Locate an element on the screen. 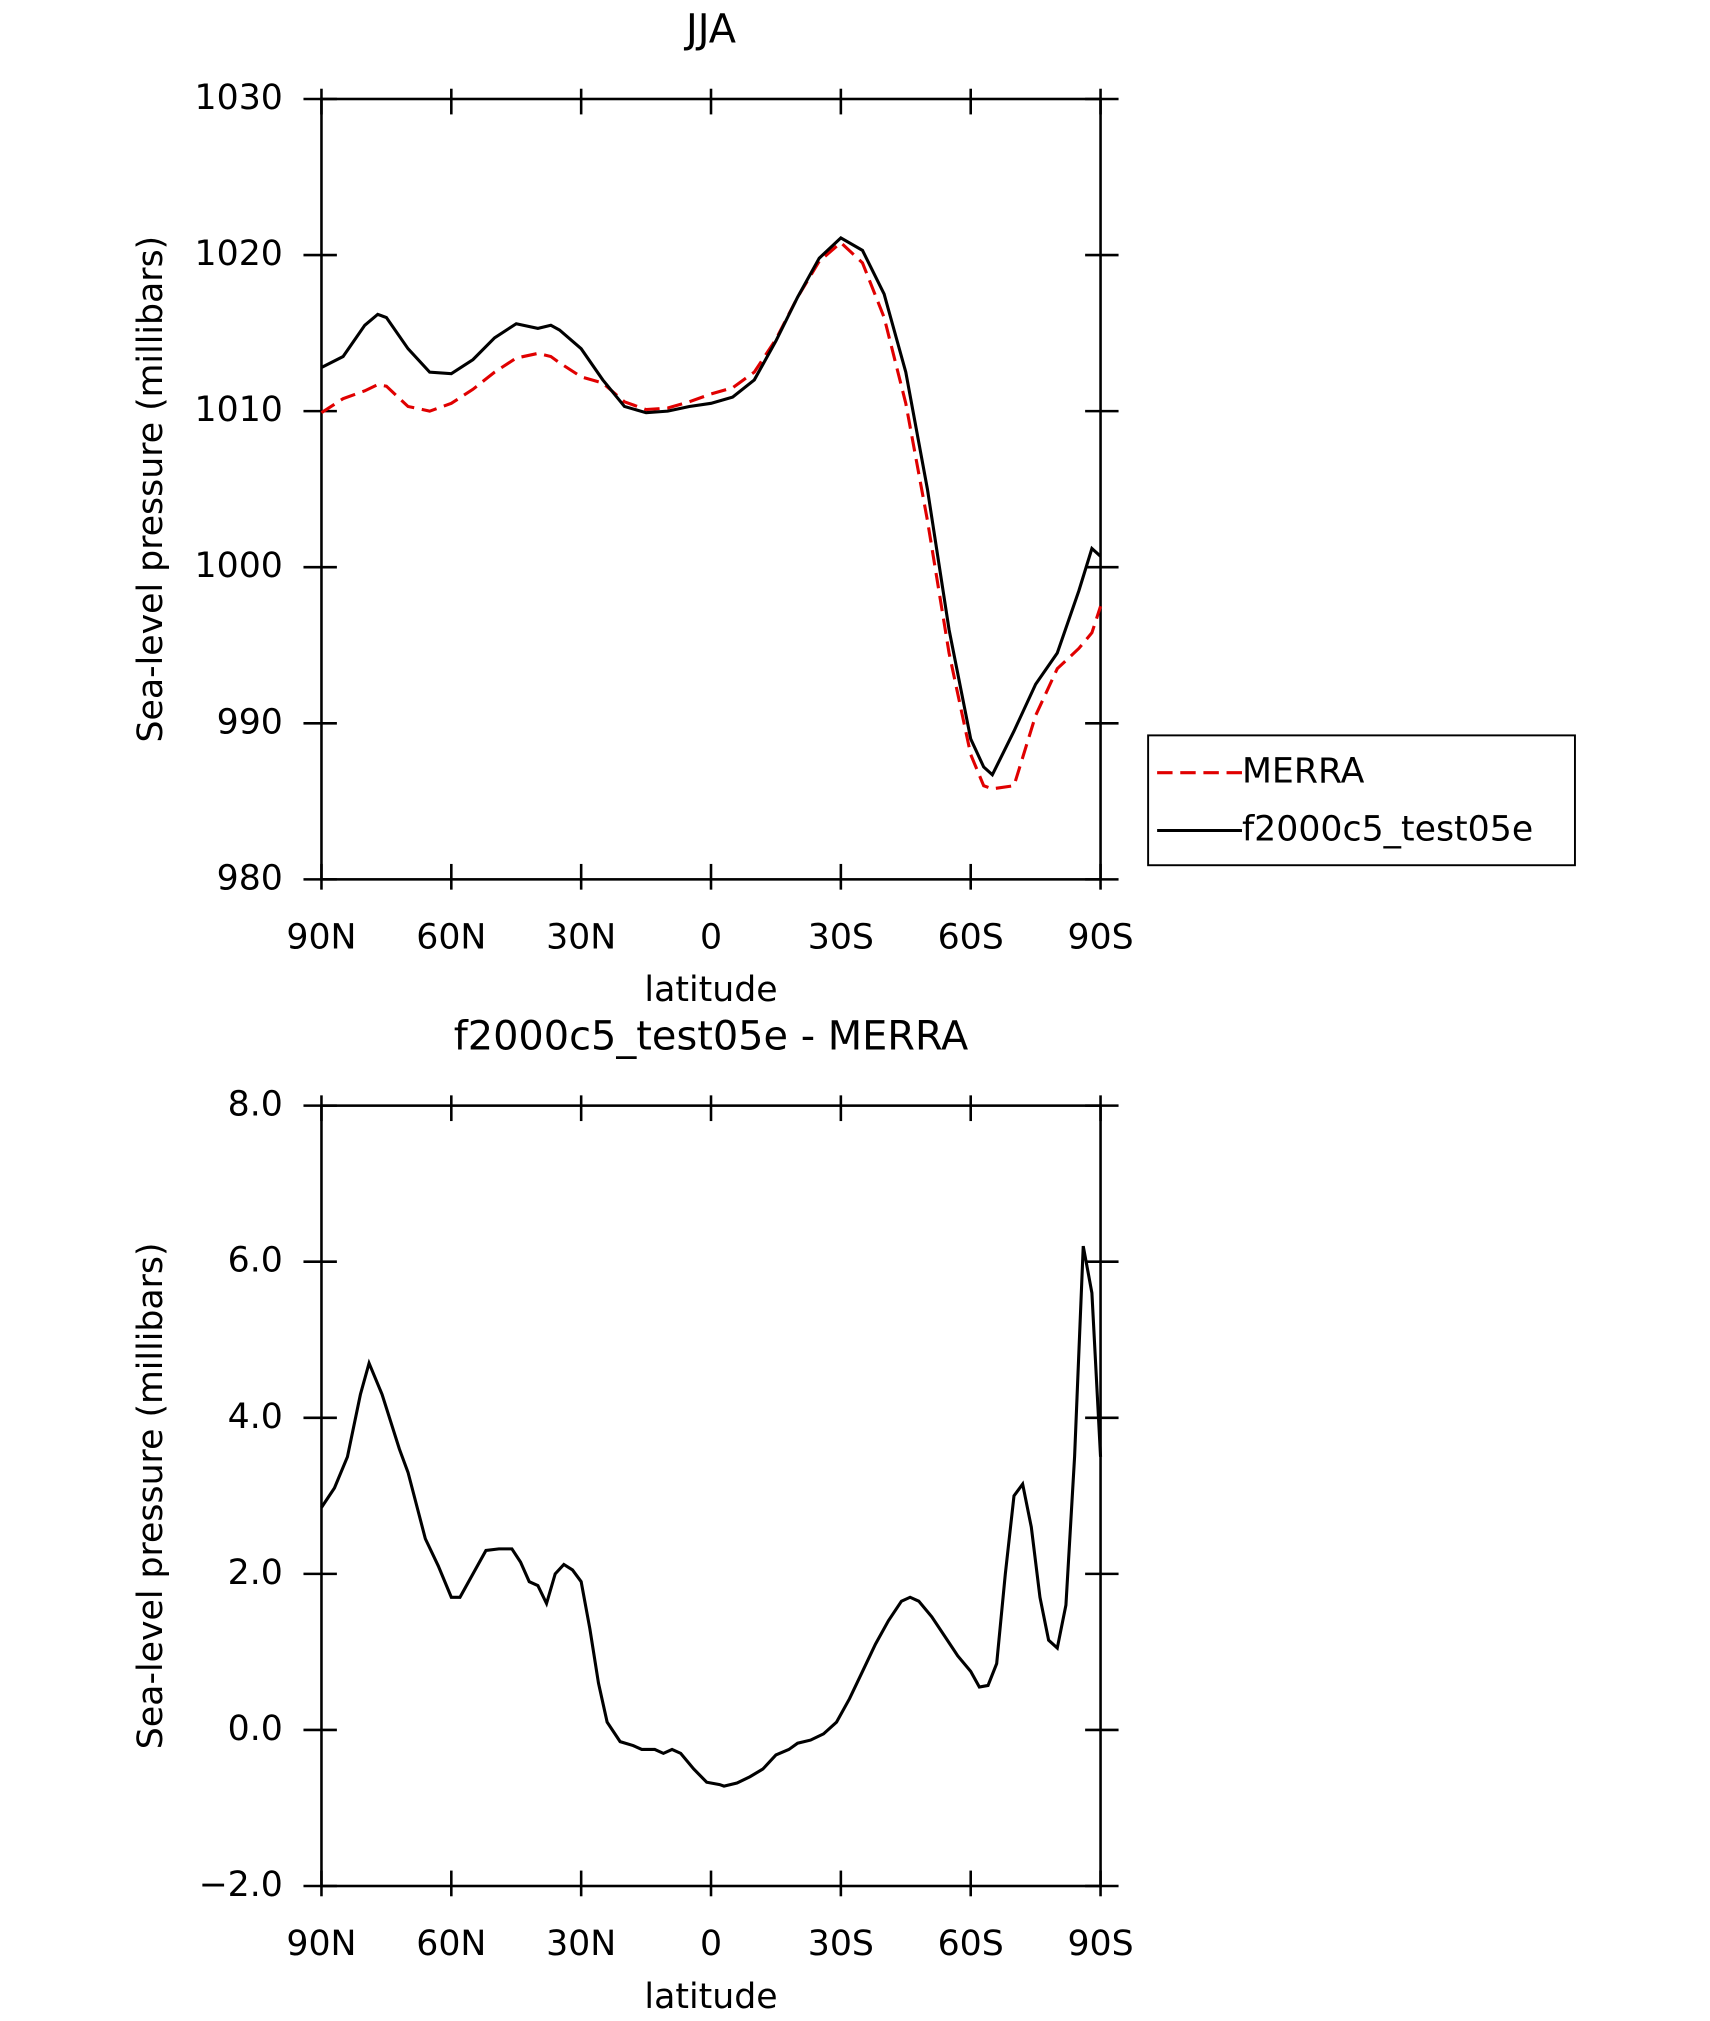 The image size is (1710, 2021). y-tick-label: −2.0 is located at coordinates (241, 1885).